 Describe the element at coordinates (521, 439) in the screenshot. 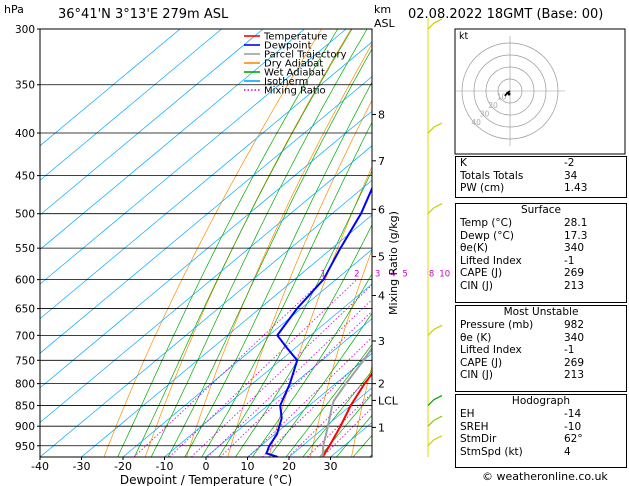

I see `hodograph-row: StmDir 62°` at that location.